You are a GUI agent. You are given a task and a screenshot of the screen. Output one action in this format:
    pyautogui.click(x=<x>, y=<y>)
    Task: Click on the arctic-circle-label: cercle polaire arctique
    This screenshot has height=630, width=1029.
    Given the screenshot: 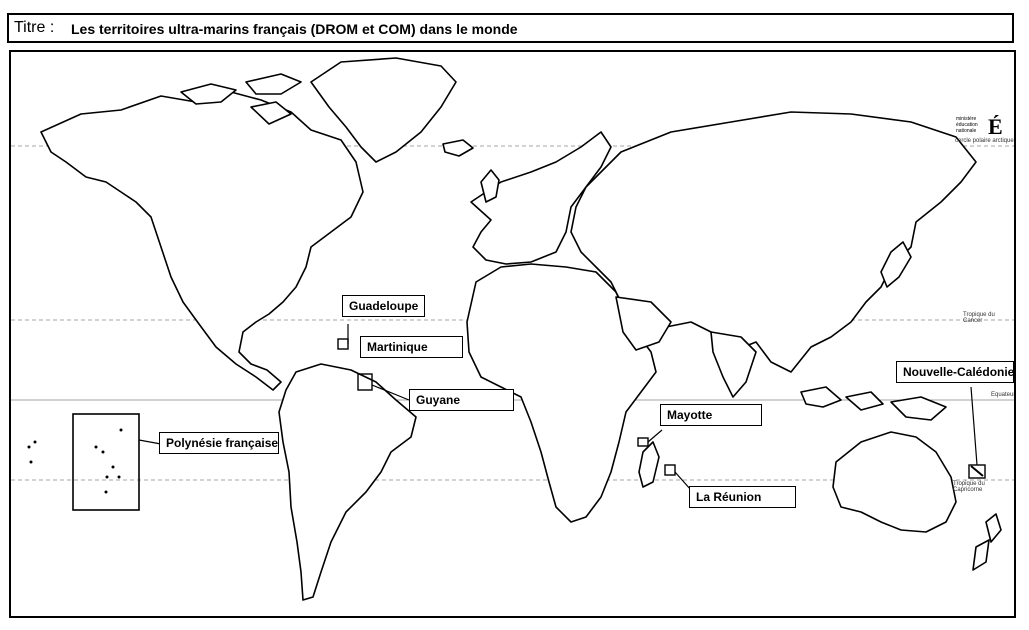 What is the action you would take?
    pyautogui.click(x=984, y=141)
    